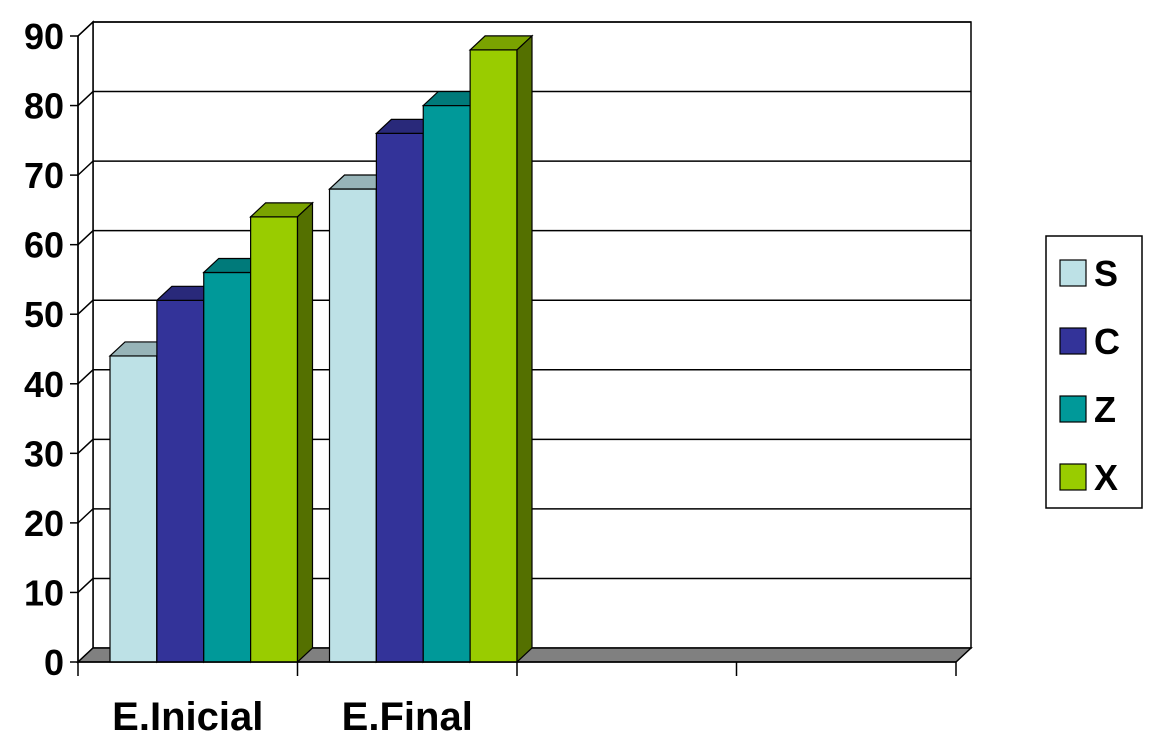 The height and width of the screenshot is (740, 1150). What do you see at coordinates (1073, 477) in the screenshot?
I see `legend-swatch-x` at bounding box center [1073, 477].